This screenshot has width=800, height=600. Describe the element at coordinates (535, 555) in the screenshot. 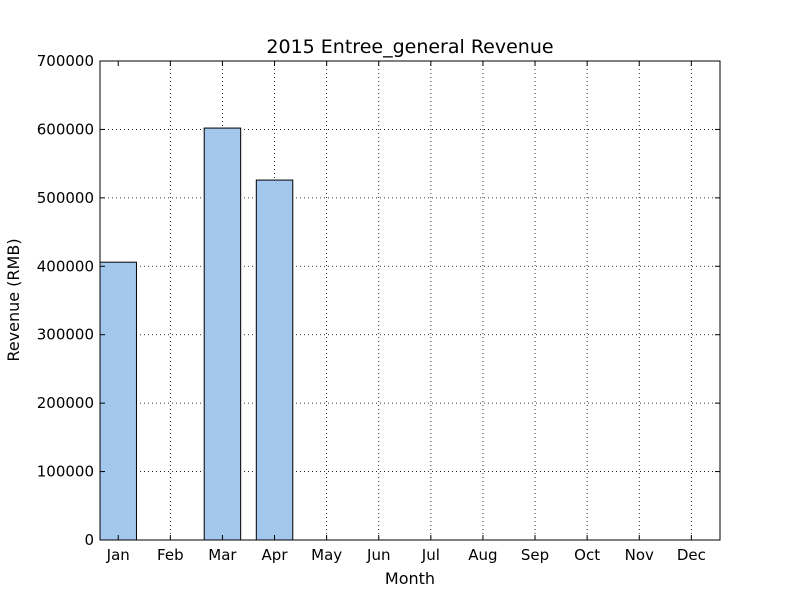

I see `x-tick-label: Sep` at that location.